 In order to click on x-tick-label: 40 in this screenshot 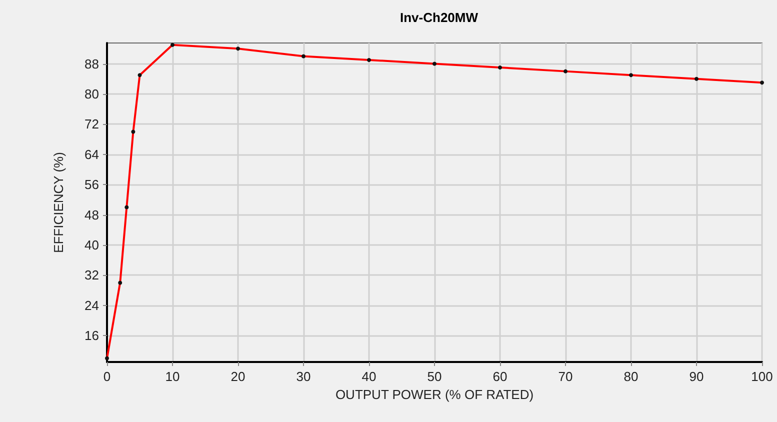, I will do `click(369, 376)`.